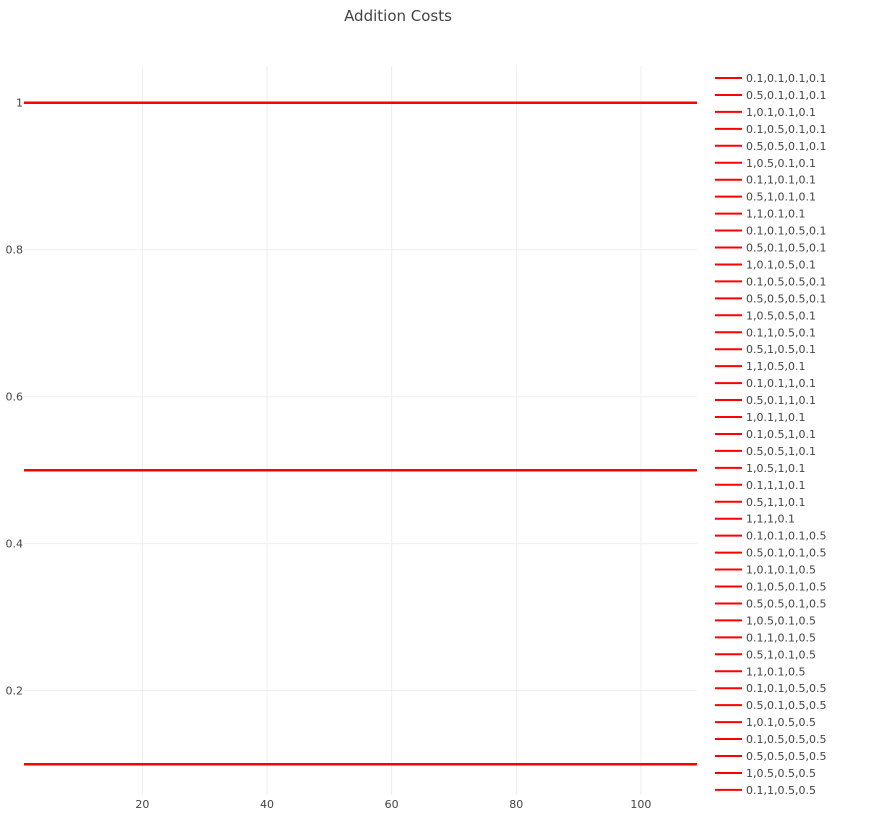 This screenshot has height=821, width=870. What do you see at coordinates (781, 451) in the screenshot?
I see `legend-label: 0.5,0.5,1,0.1` at bounding box center [781, 451].